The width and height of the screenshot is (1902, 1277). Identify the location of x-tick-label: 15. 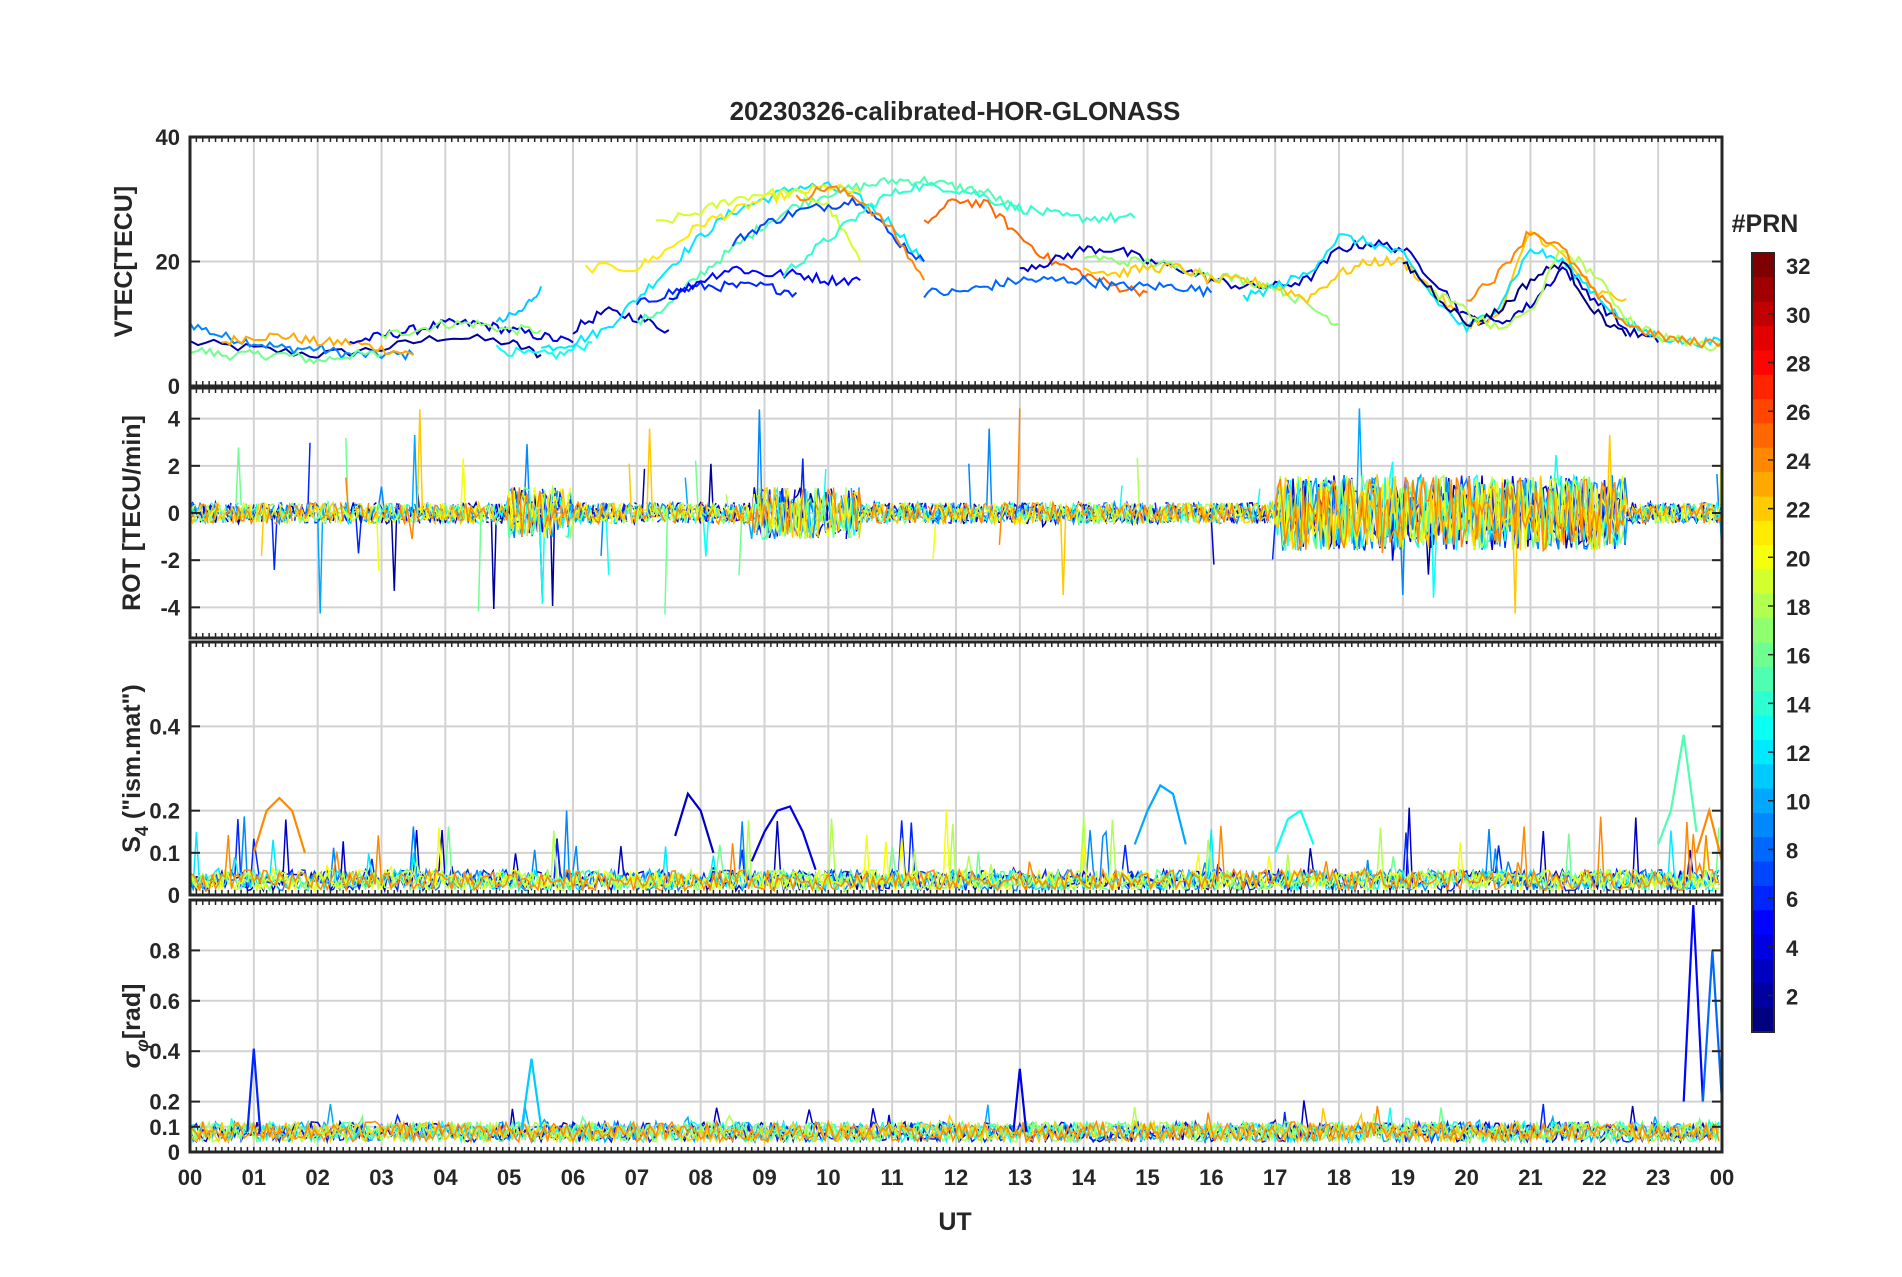
(1147, 1177).